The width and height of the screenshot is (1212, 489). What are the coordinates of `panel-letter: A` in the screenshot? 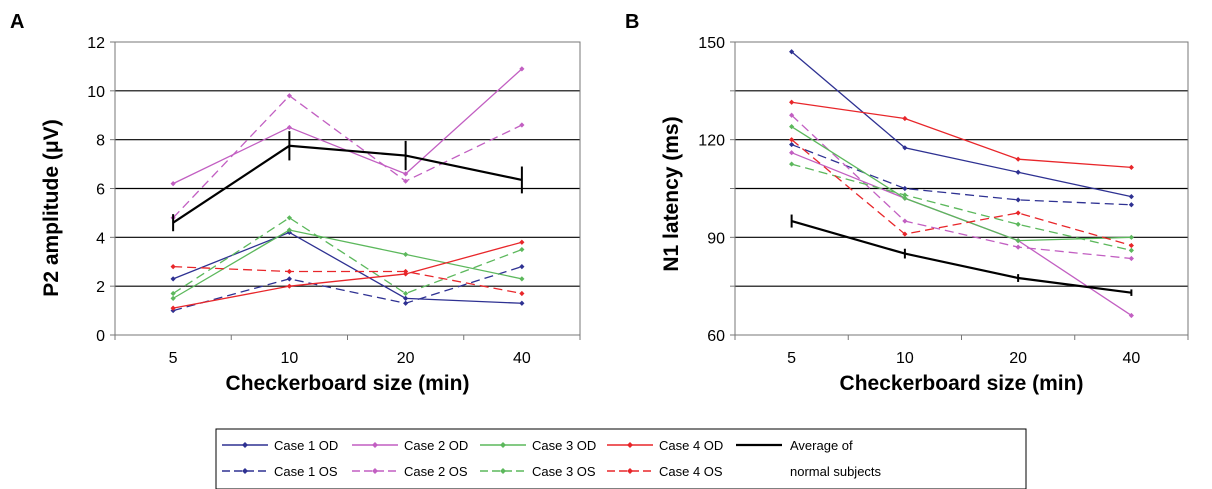 It's located at (17, 22).